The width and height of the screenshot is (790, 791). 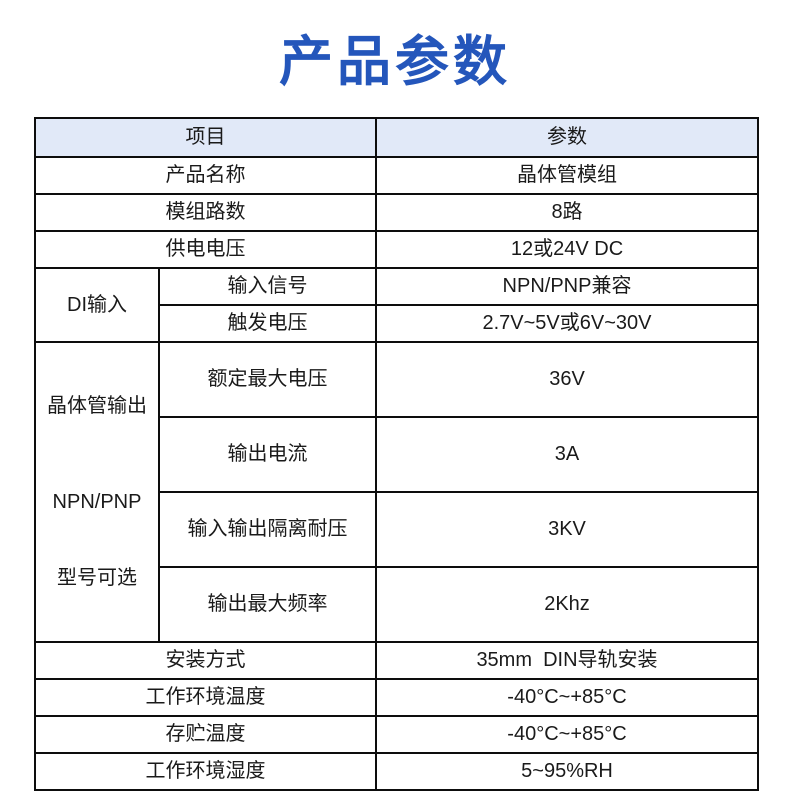 I want to click on item-cell: 额定最大电压, so click(x=267, y=379).